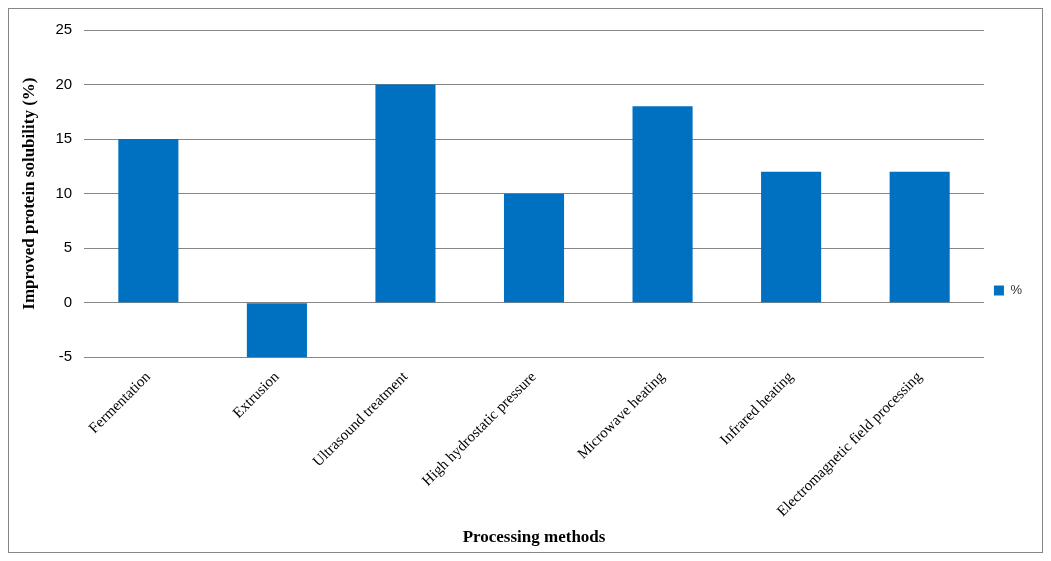 This screenshot has height=561, width=1051. What do you see at coordinates (65, 356) in the screenshot?
I see `y-tick-label: -5` at bounding box center [65, 356].